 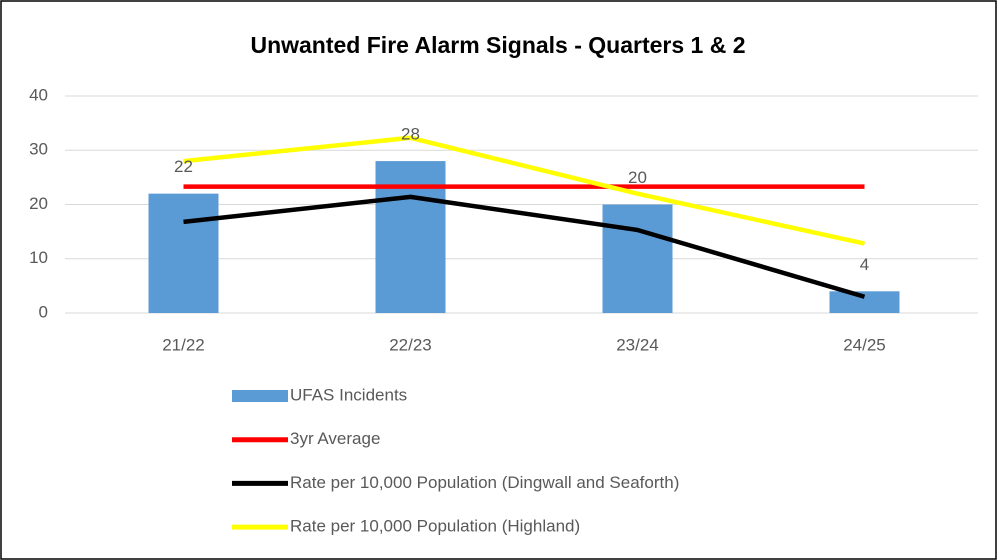 I want to click on data-label: 28, so click(x=410, y=134).